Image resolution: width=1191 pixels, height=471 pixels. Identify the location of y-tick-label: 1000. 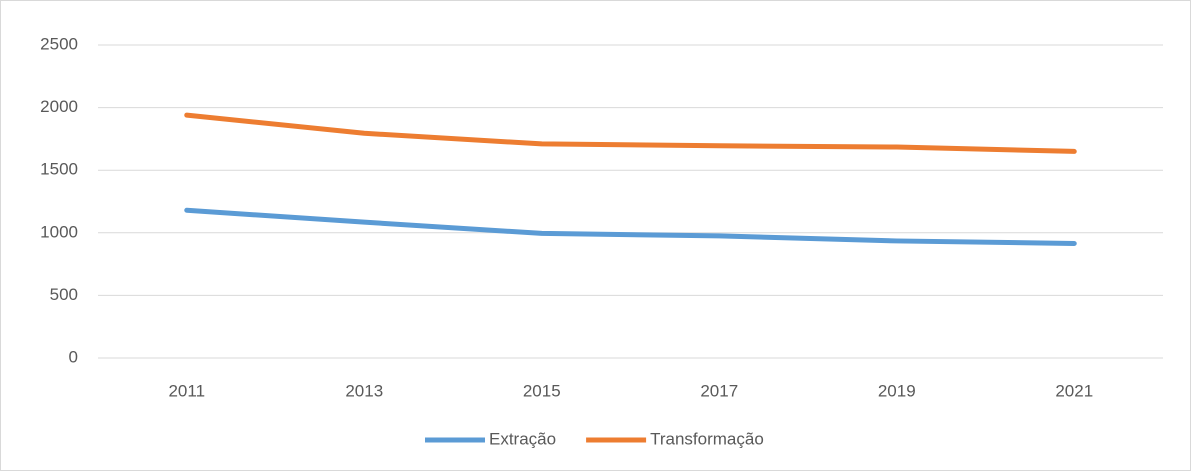
(59, 231).